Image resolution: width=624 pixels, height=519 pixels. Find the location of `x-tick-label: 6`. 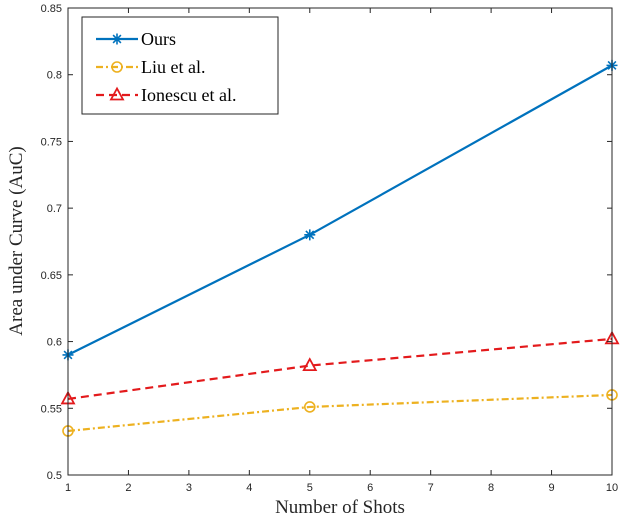

x-tick-label: 6 is located at coordinates (370, 488).